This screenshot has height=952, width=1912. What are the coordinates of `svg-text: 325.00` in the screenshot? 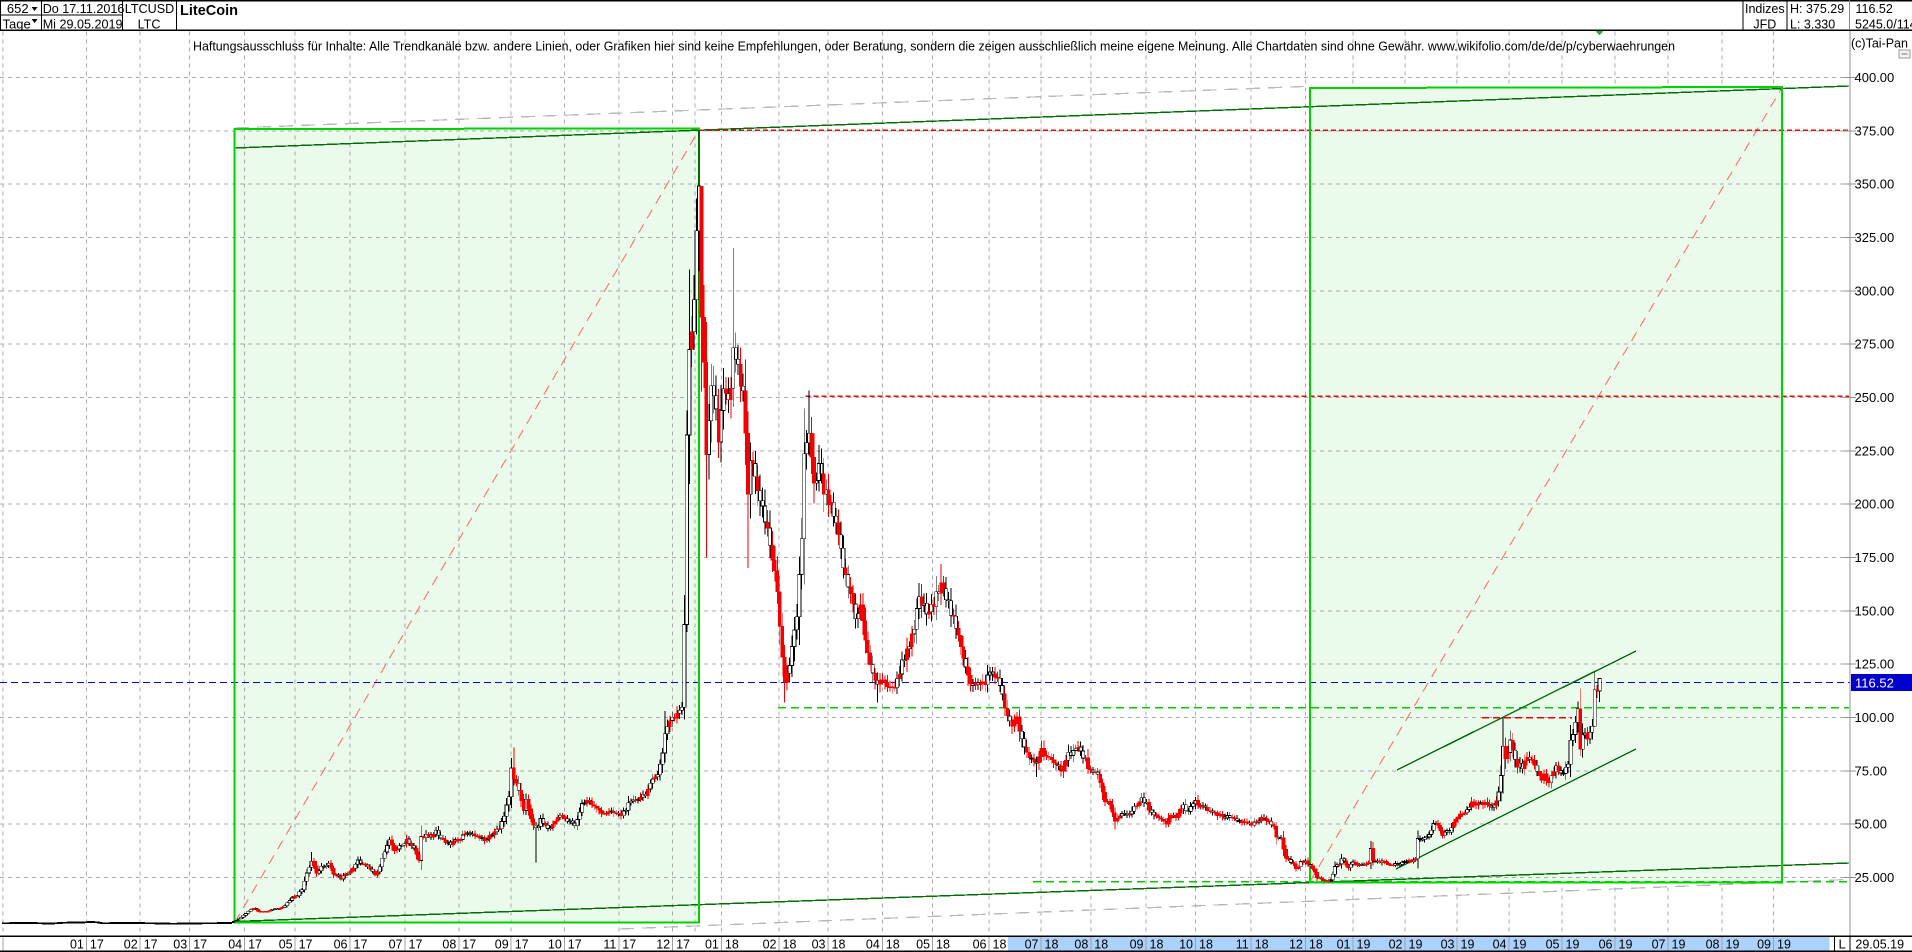 It's located at (1875, 237).